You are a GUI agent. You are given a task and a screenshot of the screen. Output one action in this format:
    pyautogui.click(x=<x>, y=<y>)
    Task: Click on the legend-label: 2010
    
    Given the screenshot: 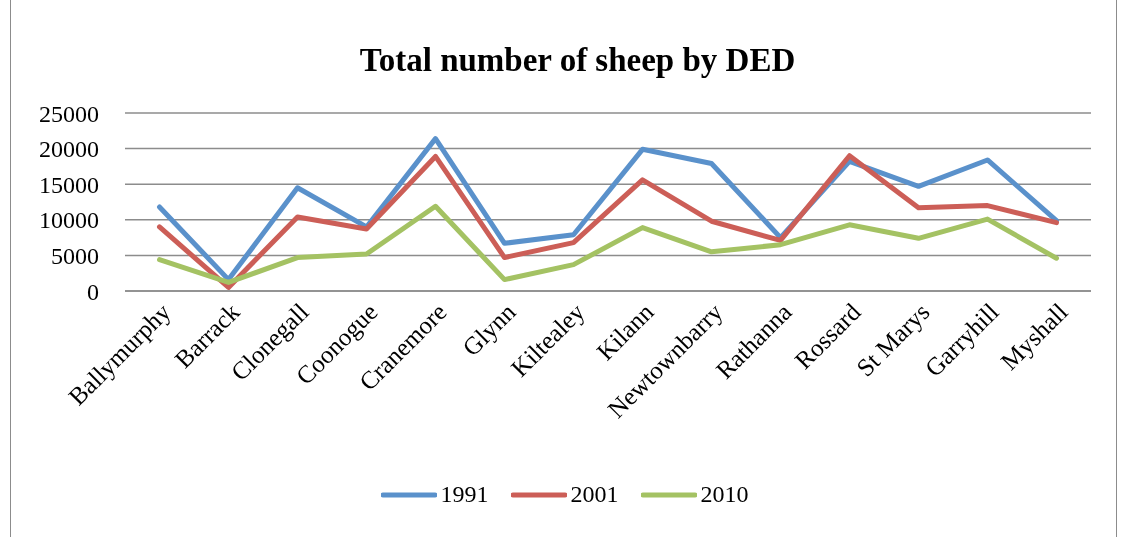 What is the action you would take?
    pyautogui.click(x=724, y=494)
    